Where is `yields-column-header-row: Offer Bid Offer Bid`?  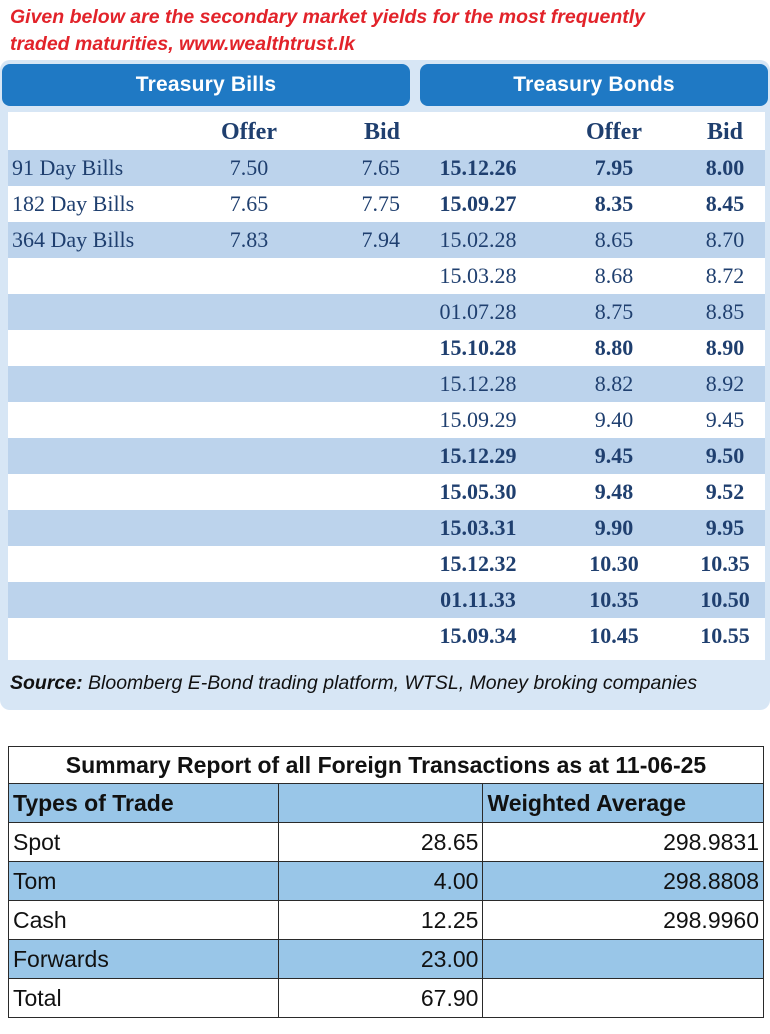
yields-column-header-row: Offer Bid Offer Bid is located at coordinates (386, 132).